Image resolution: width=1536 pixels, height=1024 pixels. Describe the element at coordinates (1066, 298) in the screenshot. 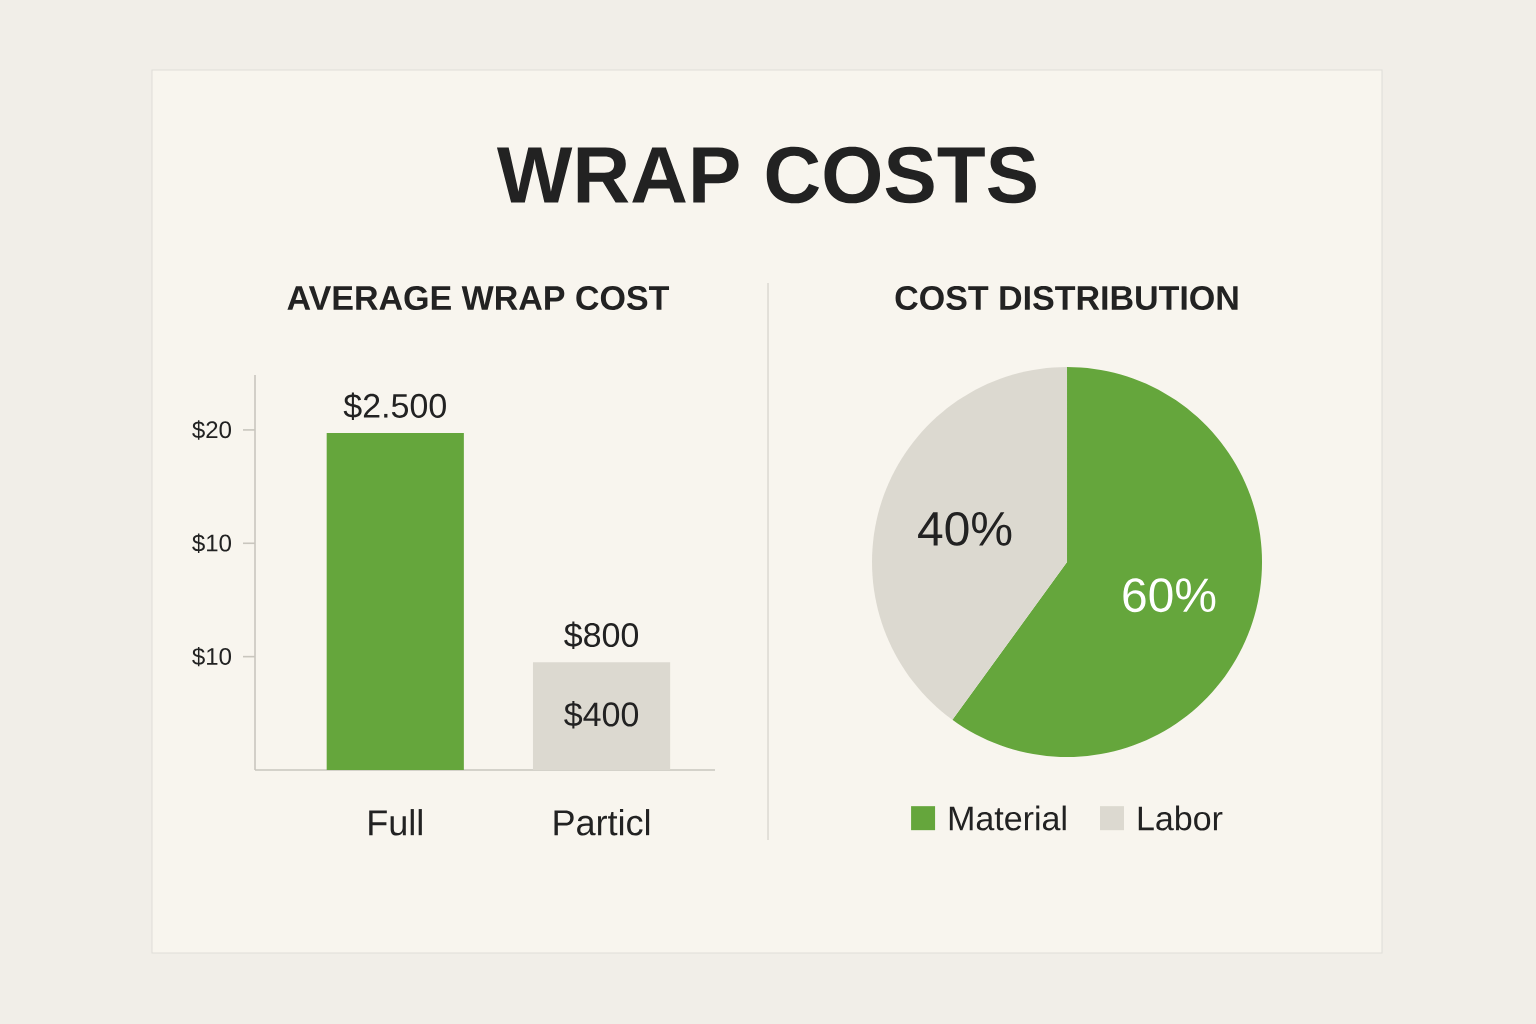

I see `chart-title: COST DISTRIBUTION` at that location.